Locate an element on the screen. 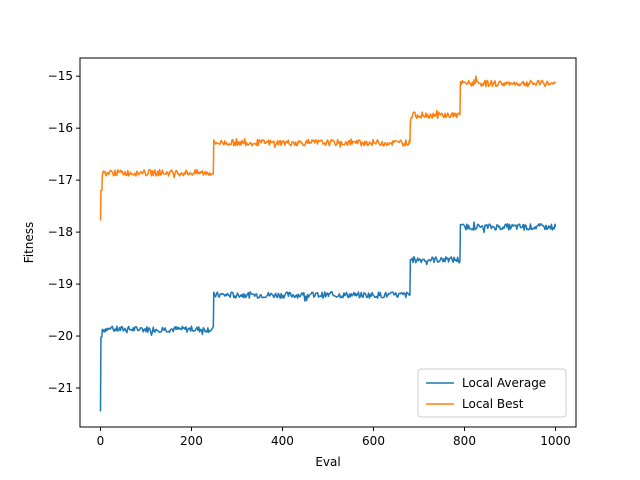 Image resolution: width=640 pixels, height=480 pixels. x-tick-label: 200 is located at coordinates (191, 441).